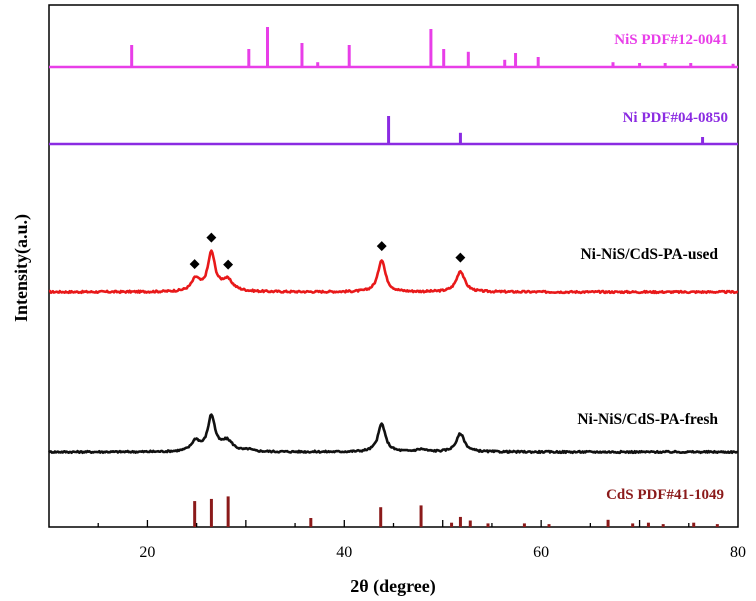 The image size is (756, 601). Describe the element at coordinates (328, 251) in the screenshot. I see `peak-markers: ◆ ◆ ◆ ◆ ◆` at that location.